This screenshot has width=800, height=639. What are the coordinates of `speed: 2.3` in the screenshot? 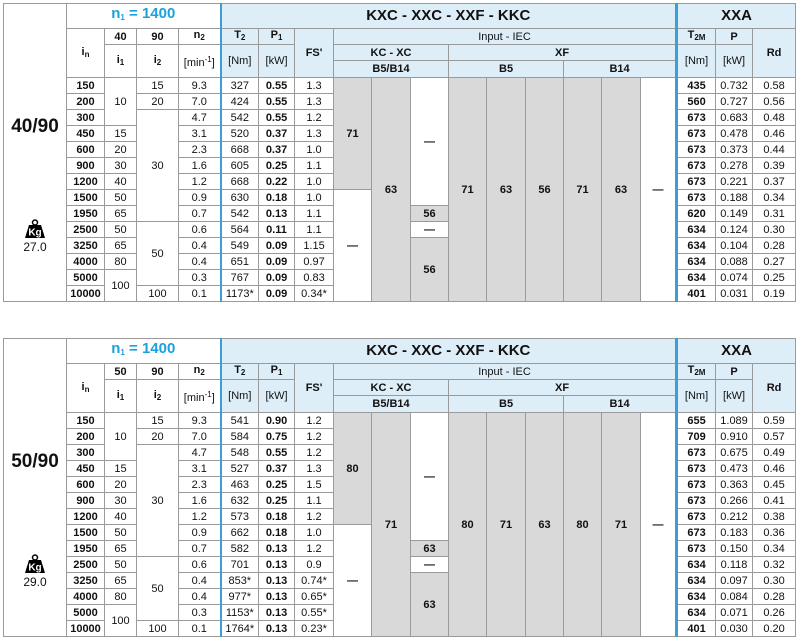 It's located at (199, 484).